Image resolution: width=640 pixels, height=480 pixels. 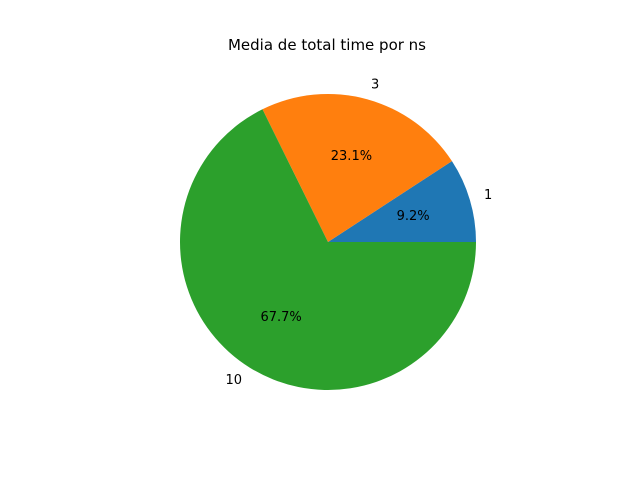 What do you see at coordinates (413, 216) in the screenshot?
I see `percent-label-1: 9.2%` at bounding box center [413, 216].